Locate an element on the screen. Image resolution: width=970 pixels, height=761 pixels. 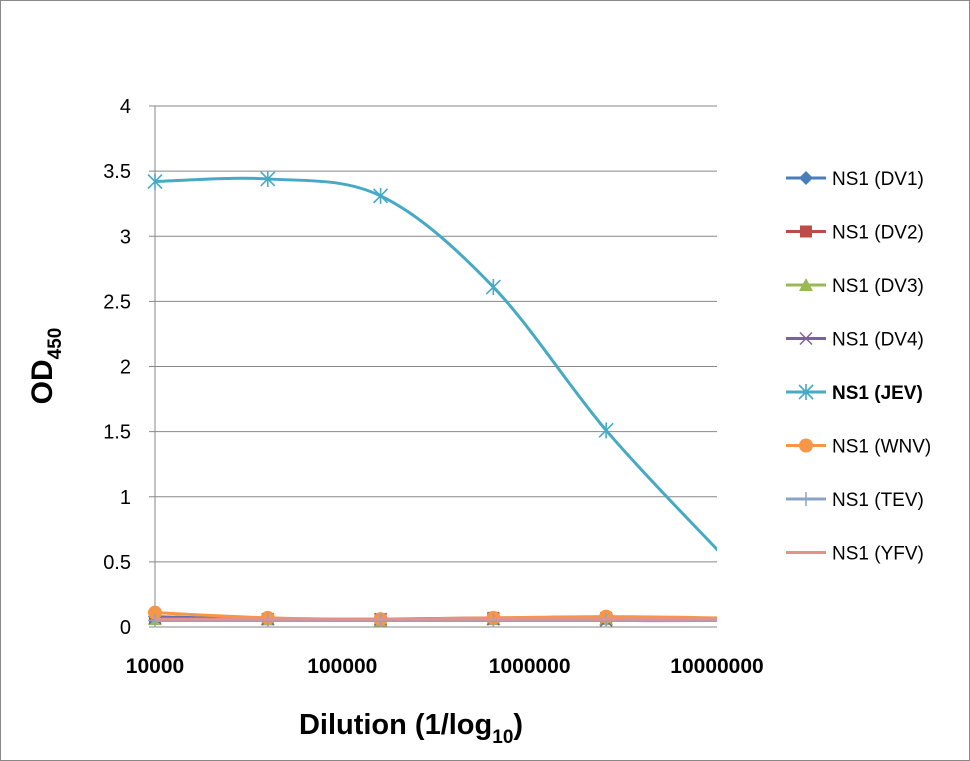
legend-item: NS1 (DV2) is located at coordinates (855, 233).